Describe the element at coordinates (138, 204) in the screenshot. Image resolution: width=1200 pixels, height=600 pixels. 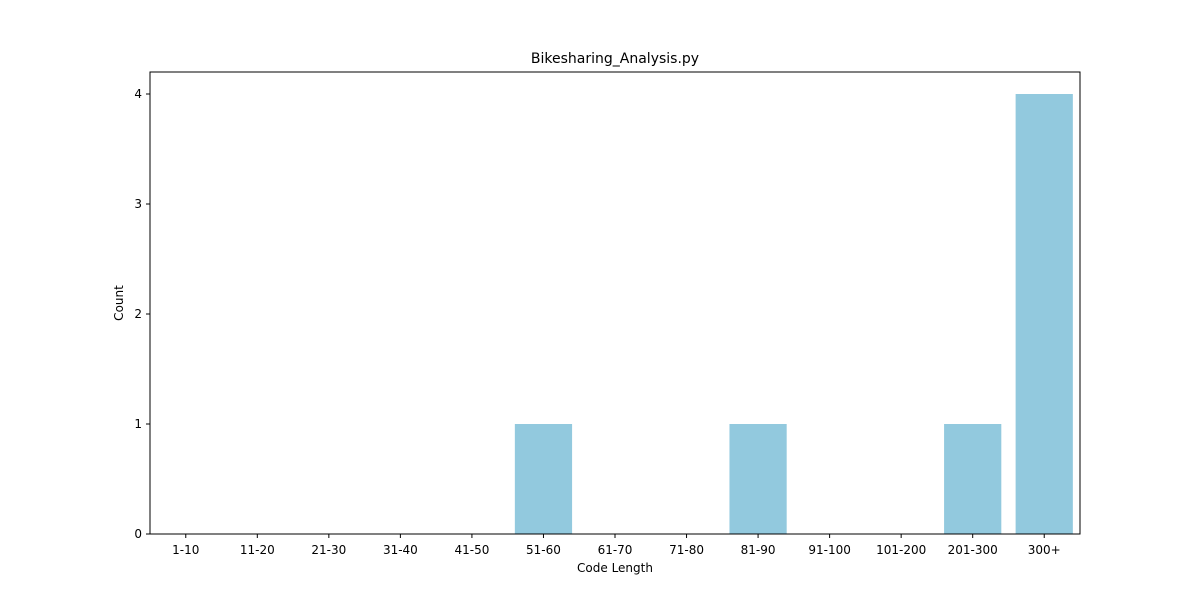
I see `y-tick-label: 3` at that location.